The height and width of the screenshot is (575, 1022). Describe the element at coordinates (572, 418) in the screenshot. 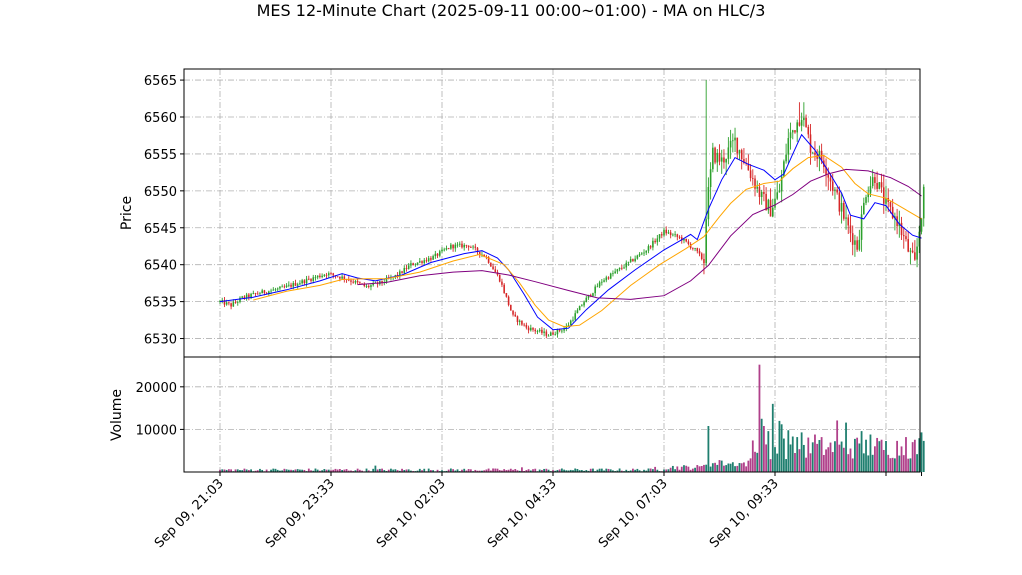

I see `volume-bars` at that location.